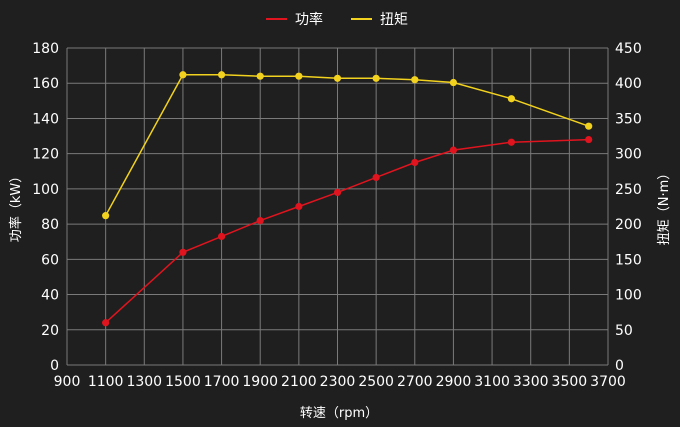 This screenshot has height=427, width=680. What do you see at coordinates (628, 155) in the screenshot?
I see `y-right-tick-label: 300` at bounding box center [628, 155].